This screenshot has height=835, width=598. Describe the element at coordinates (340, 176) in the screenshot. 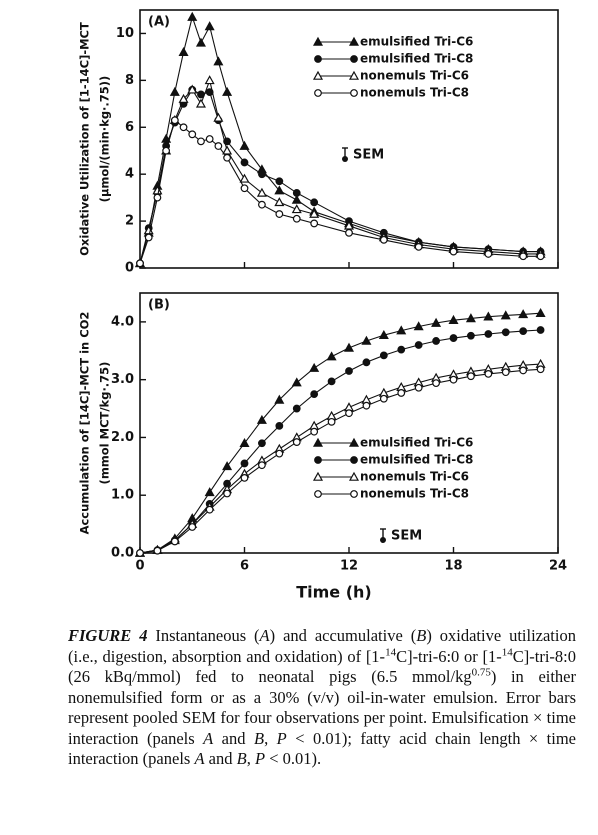

I see `series-line` at that location.